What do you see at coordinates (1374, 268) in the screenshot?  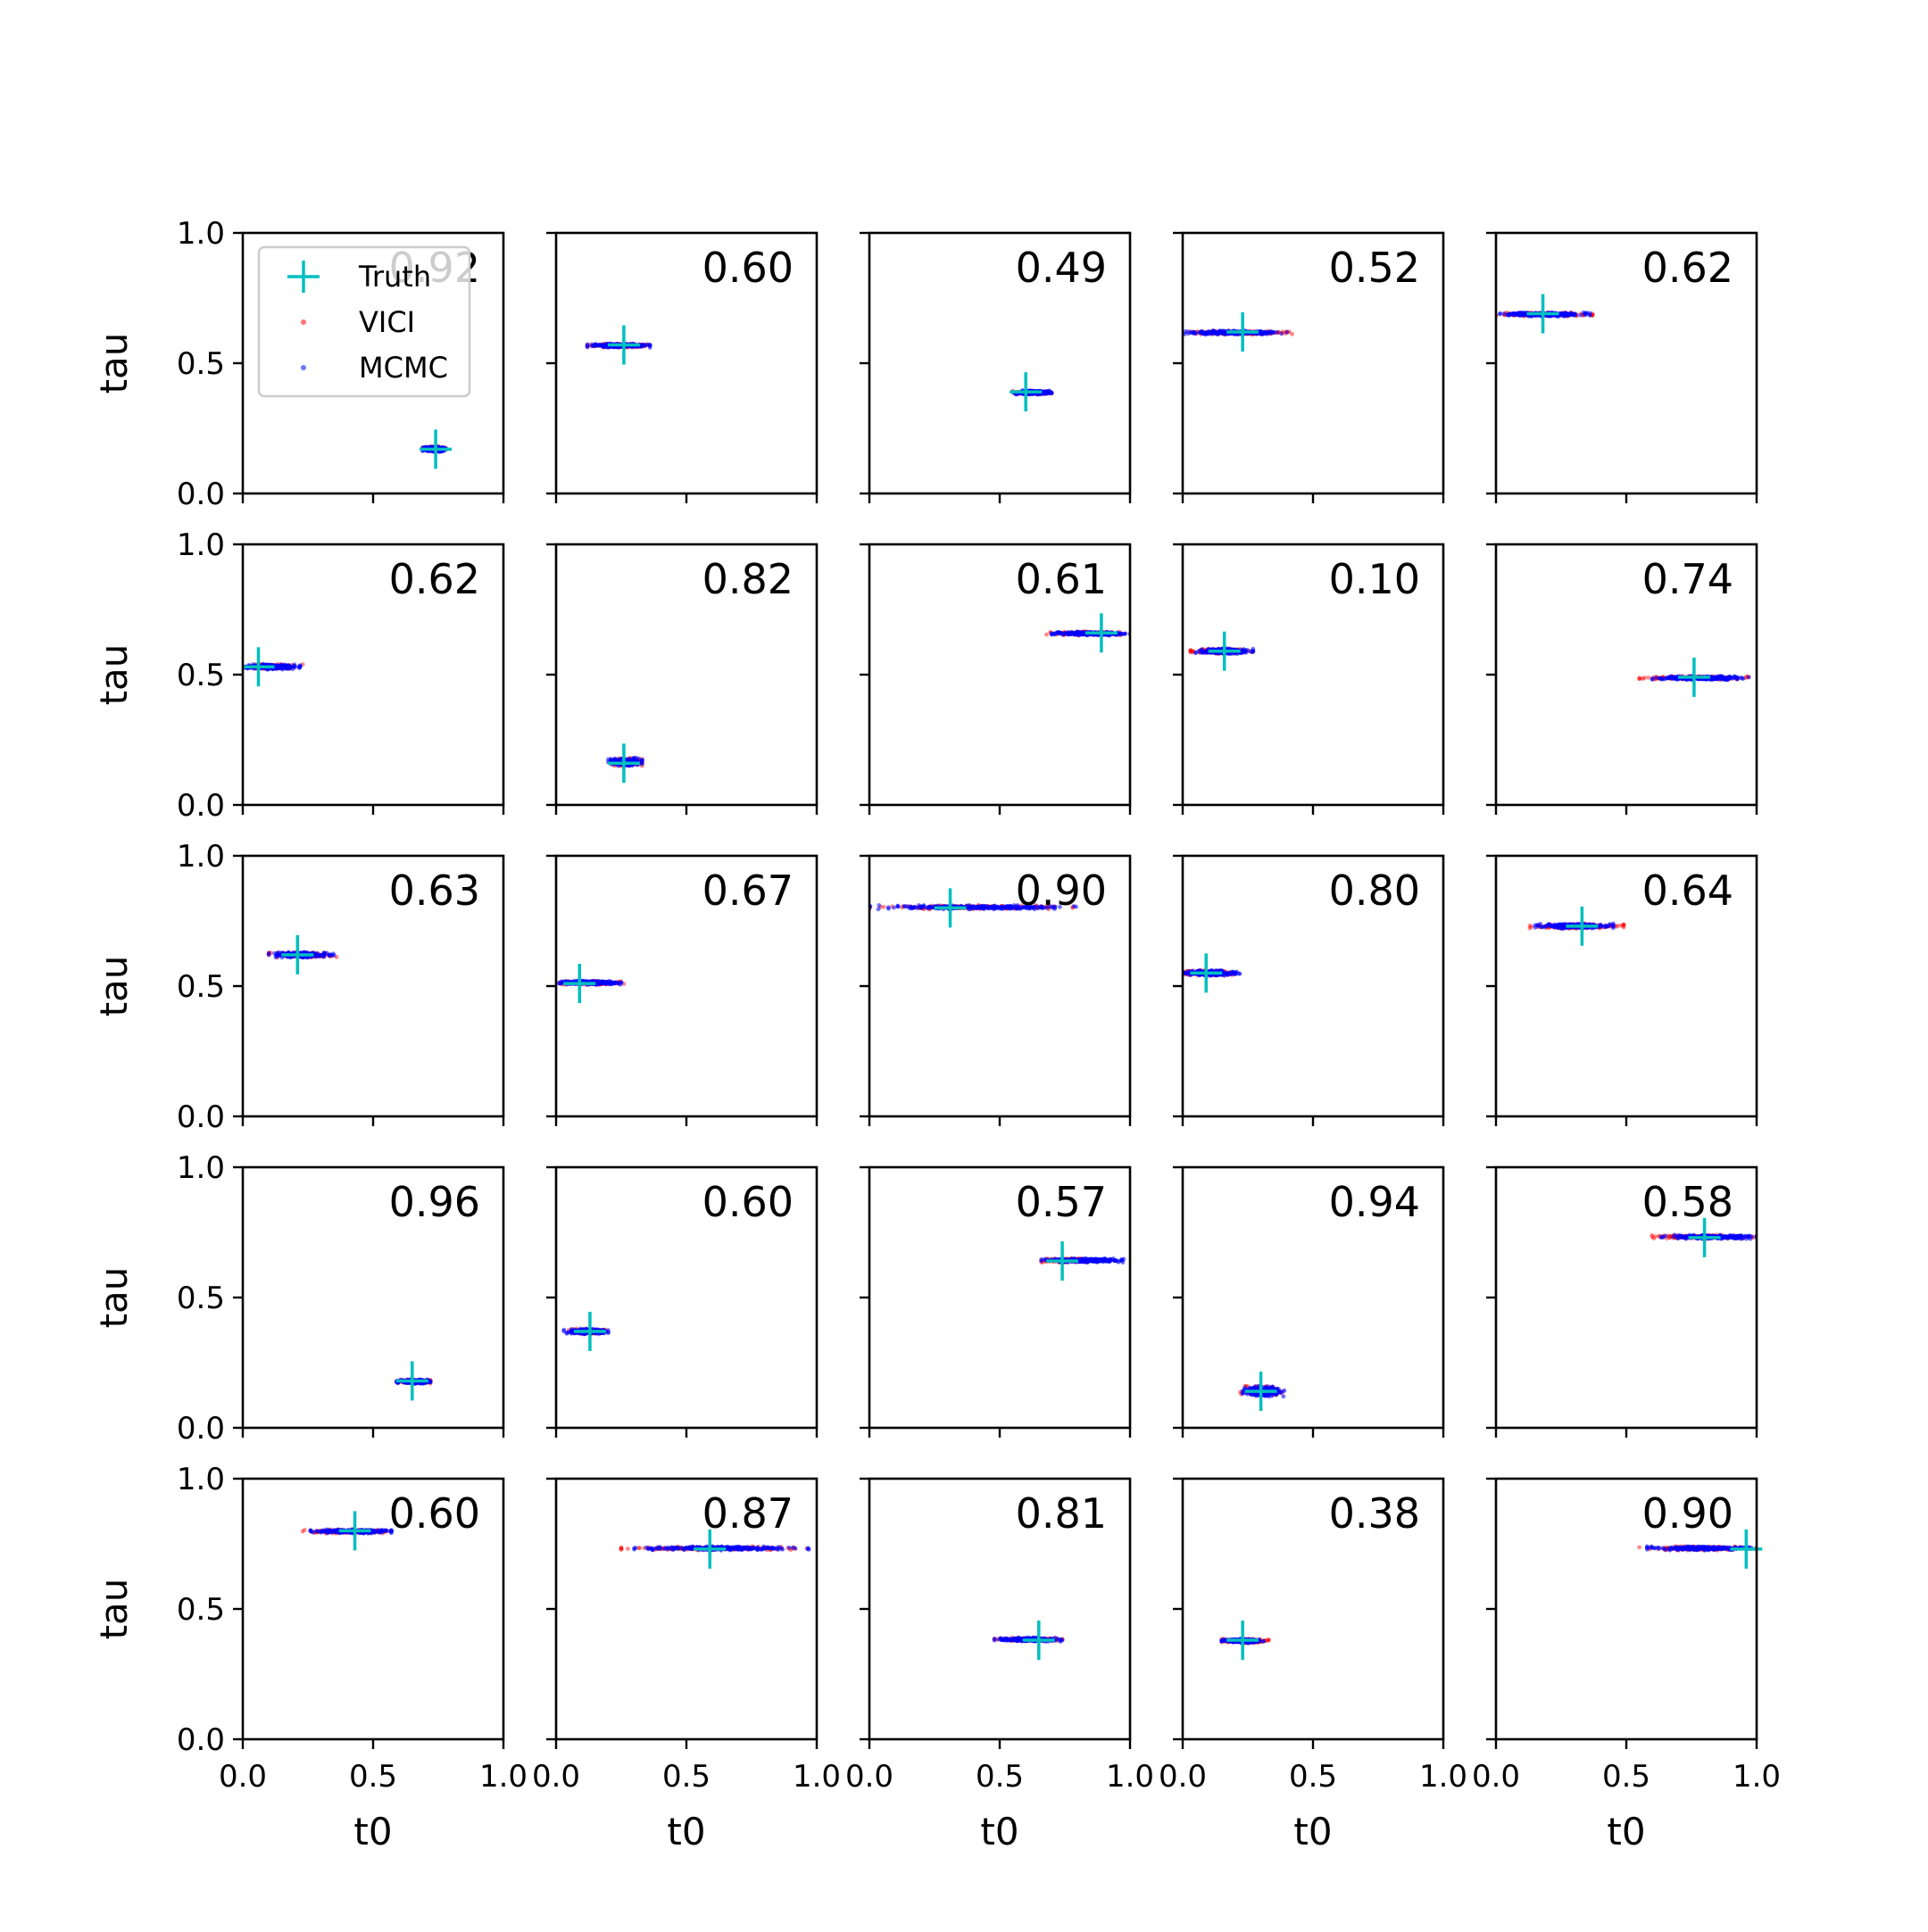 I see `panel-score-label: 0.52` at bounding box center [1374, 268].